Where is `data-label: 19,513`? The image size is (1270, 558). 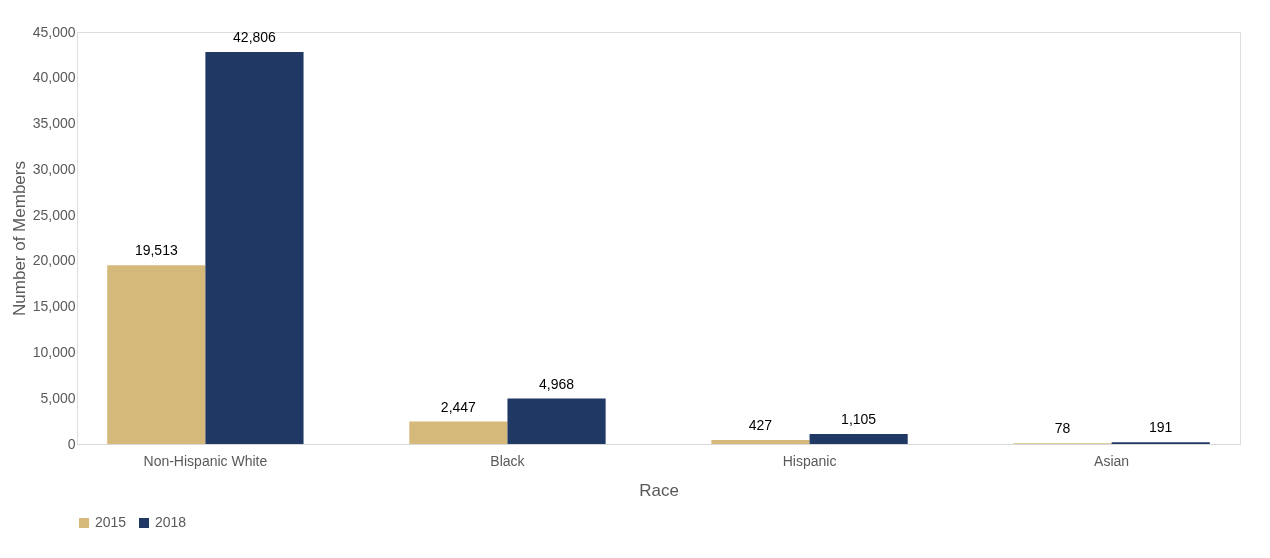 data-label: 19,513 is located at coordinates (156, 250).